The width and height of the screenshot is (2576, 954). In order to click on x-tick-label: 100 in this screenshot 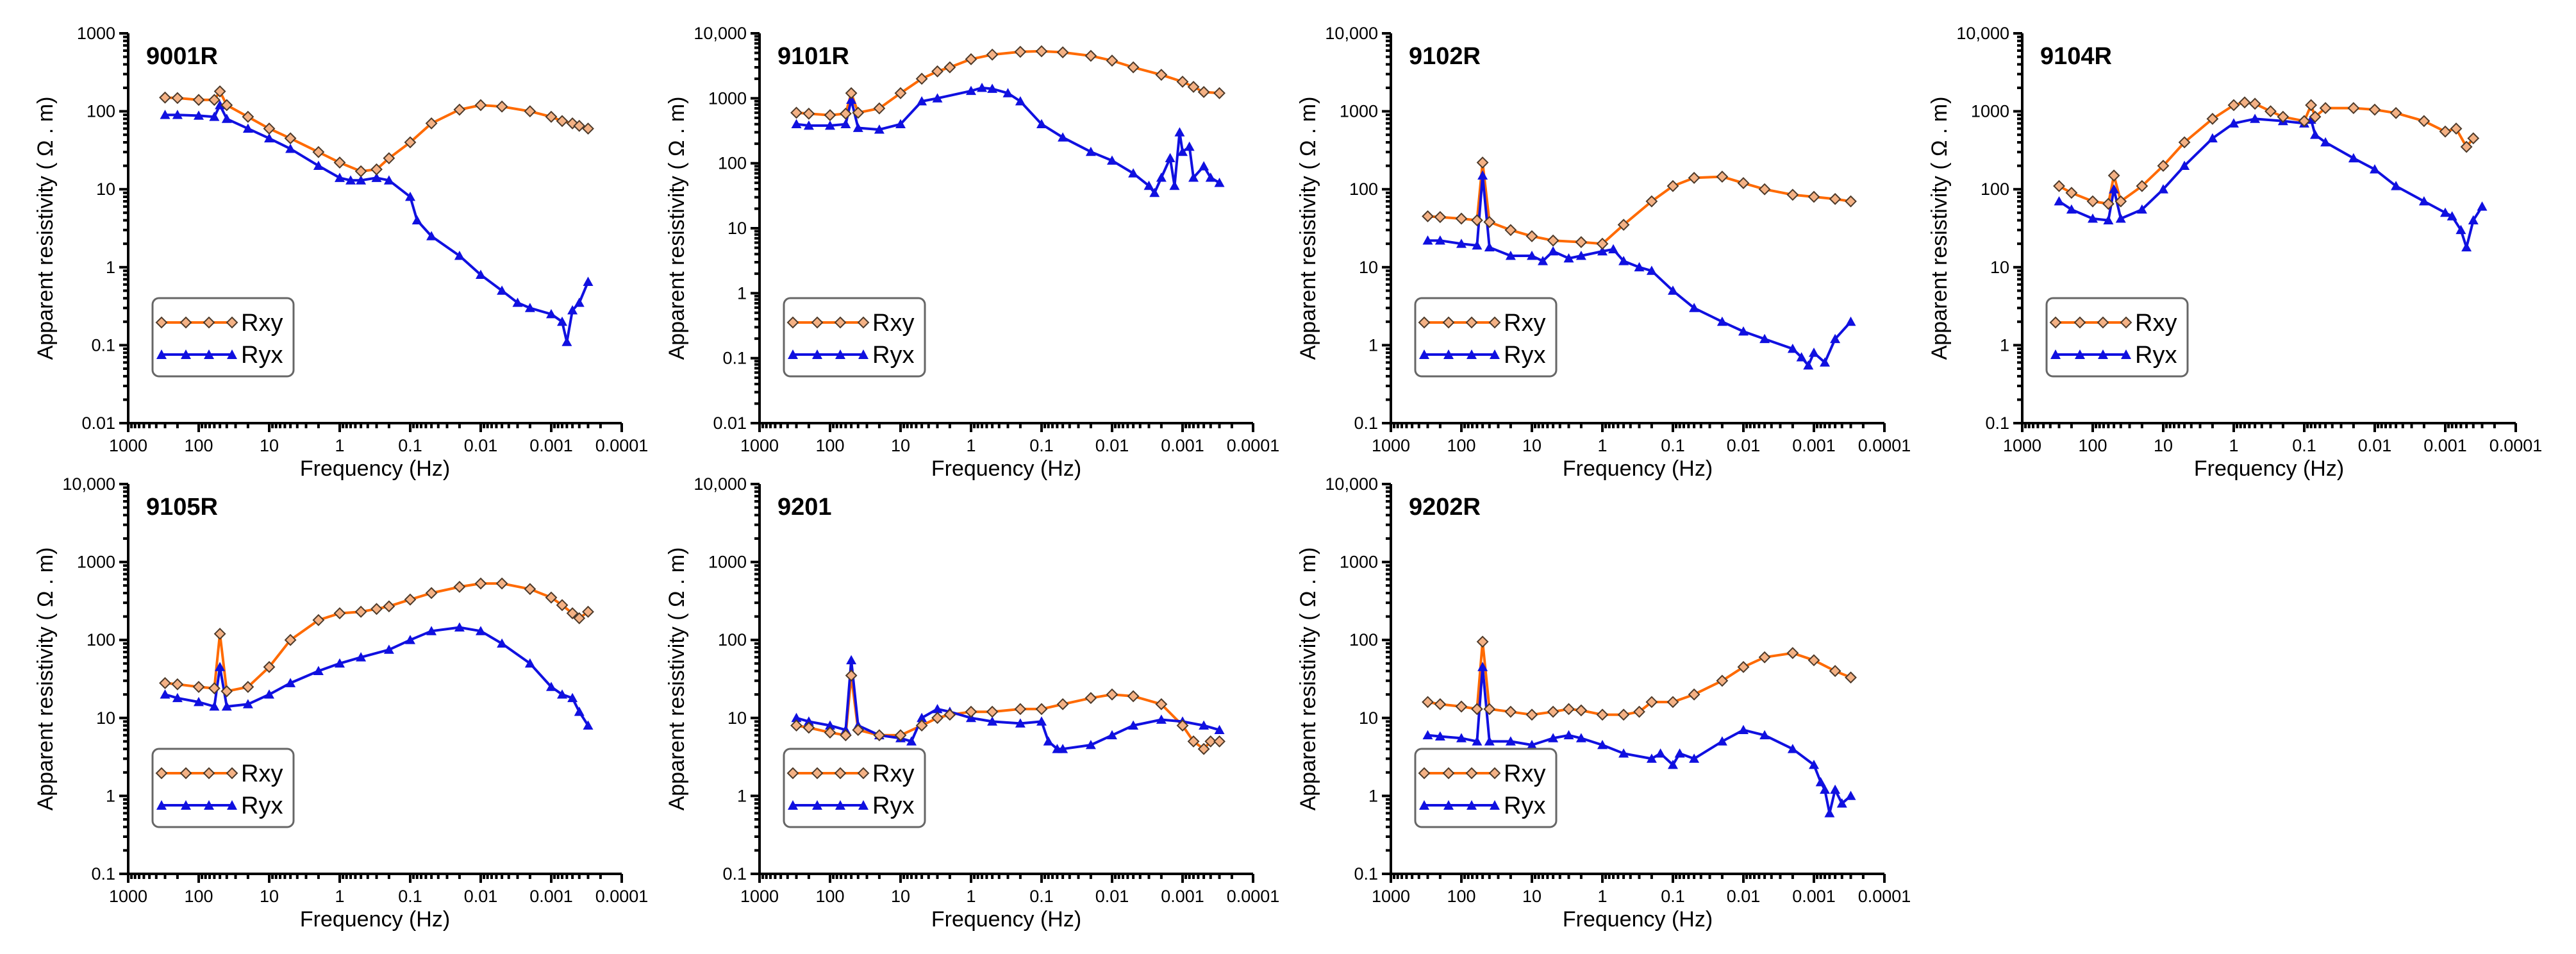, I will do `click(830, 446)`.